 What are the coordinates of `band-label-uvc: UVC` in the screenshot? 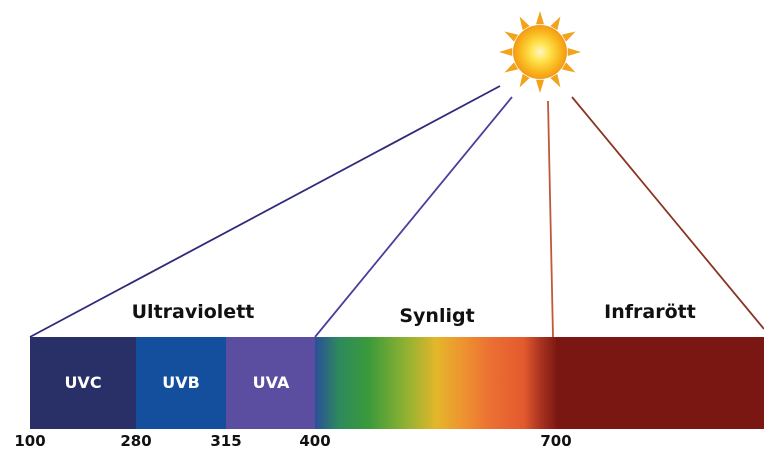 It's located at (82, 382).